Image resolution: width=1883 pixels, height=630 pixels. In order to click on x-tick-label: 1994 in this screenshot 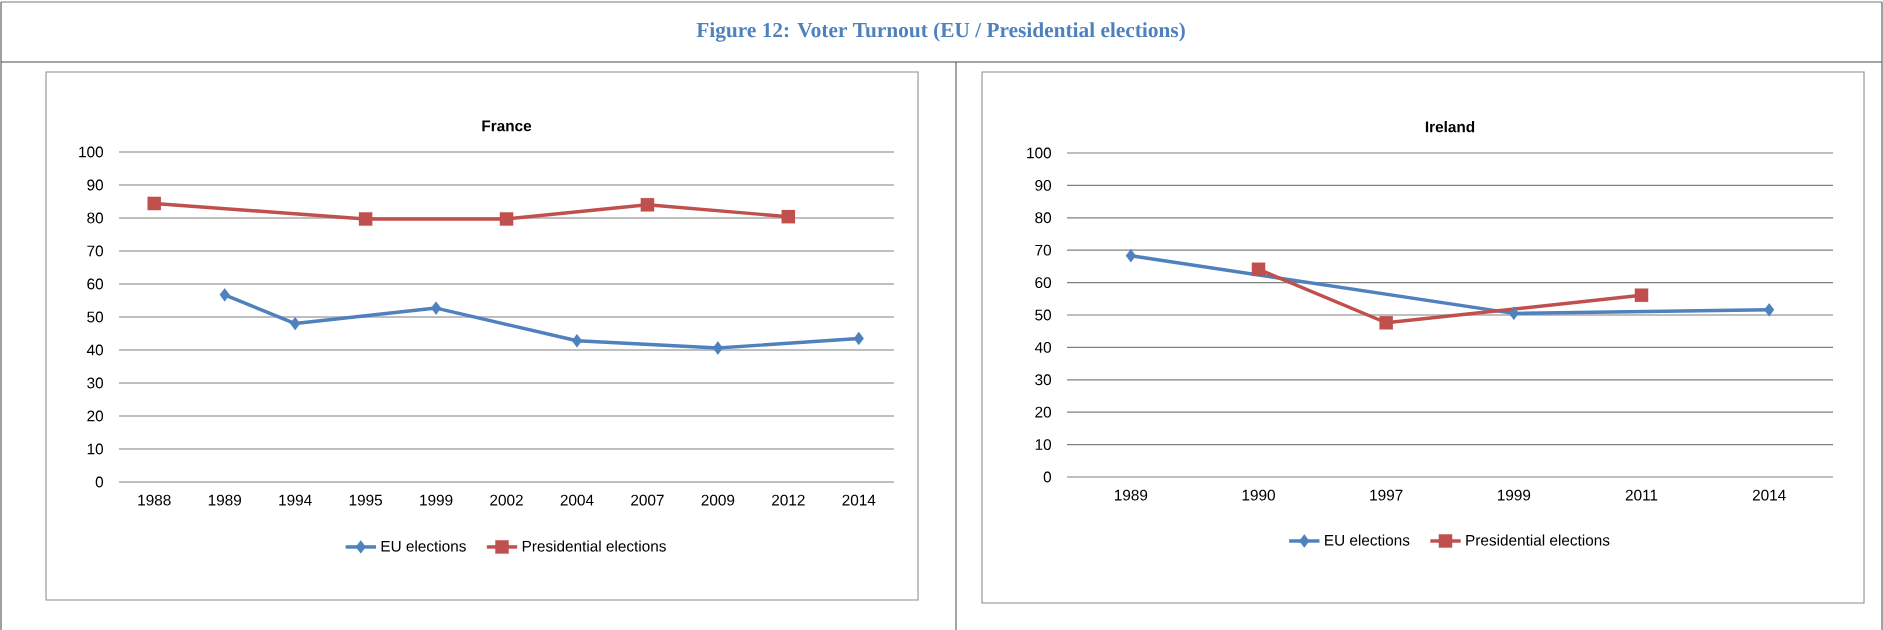, I will do `click(295, 500)`.